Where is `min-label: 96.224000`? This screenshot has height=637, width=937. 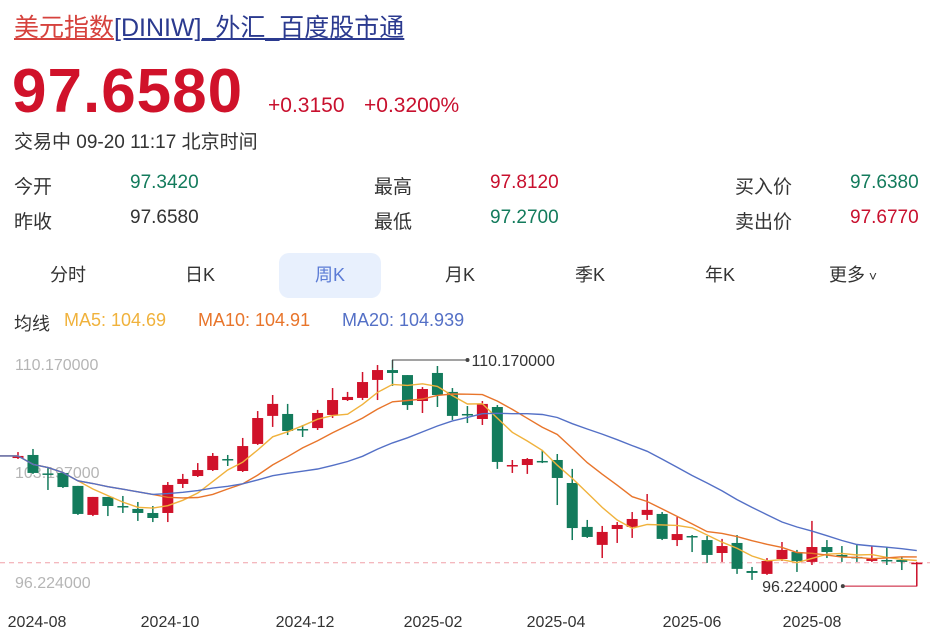
min-label: 96.224000 is located at coordinates (800, 587).